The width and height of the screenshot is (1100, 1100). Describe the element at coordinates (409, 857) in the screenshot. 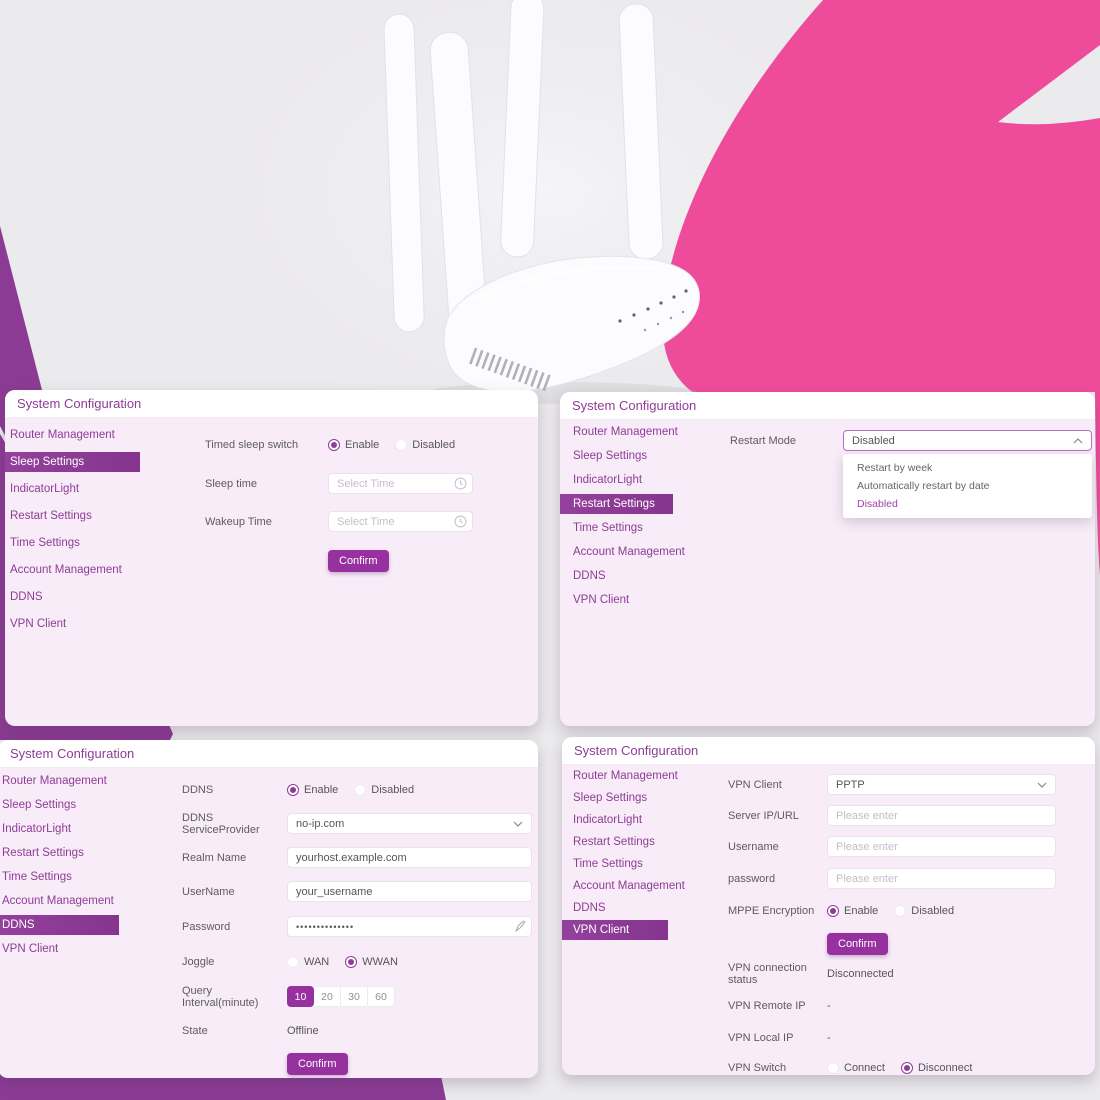

I see `realm-name-input` at that location.